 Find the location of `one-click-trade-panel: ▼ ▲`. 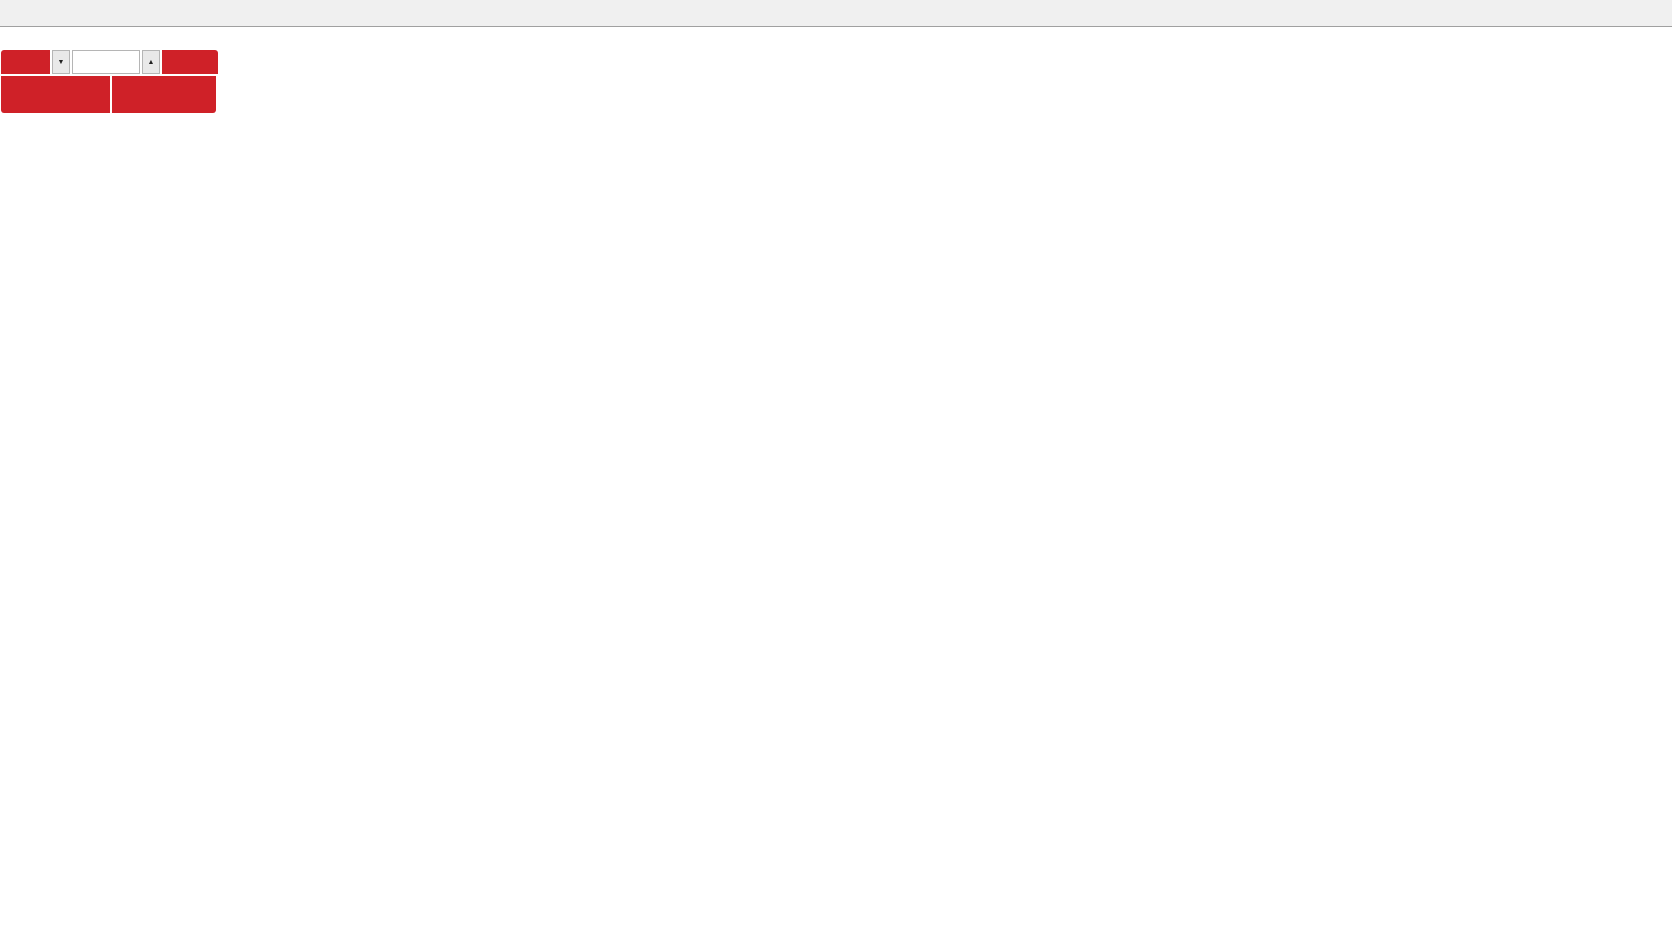

one-click-trade-panel: ▼ ▲ is located at coordinates (109, 81).